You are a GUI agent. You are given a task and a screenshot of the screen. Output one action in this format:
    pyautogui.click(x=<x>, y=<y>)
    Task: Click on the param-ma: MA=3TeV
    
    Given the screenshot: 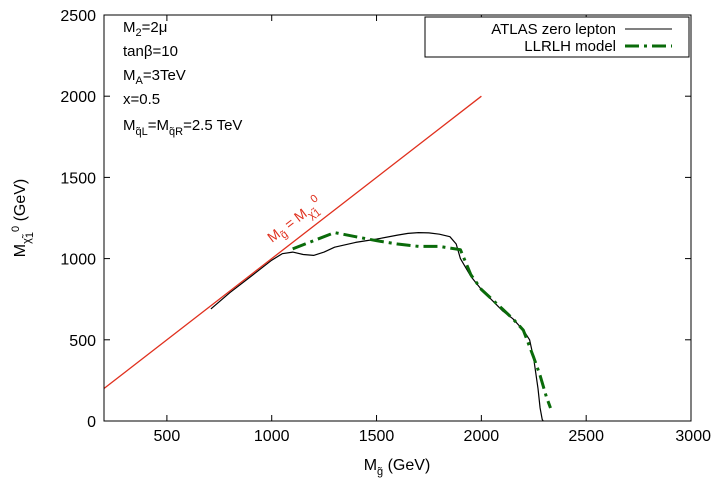 What is the action you would take?
    pyautogui.click(x=154, y=77)
    